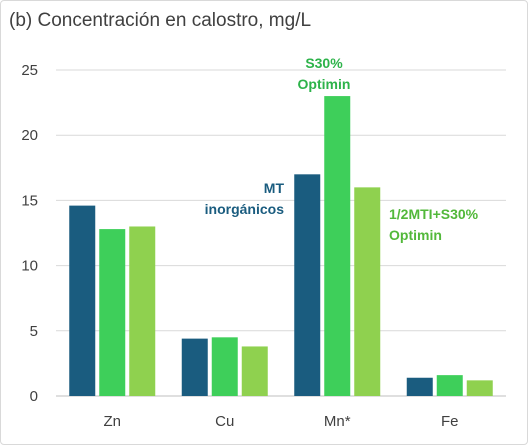 The height and width of the screenshot is (445, 528). What do you see at coordinates (324, 63) in the screenshot?
I see `series-annotation-2: S30%` at bounding box center [324, 63].